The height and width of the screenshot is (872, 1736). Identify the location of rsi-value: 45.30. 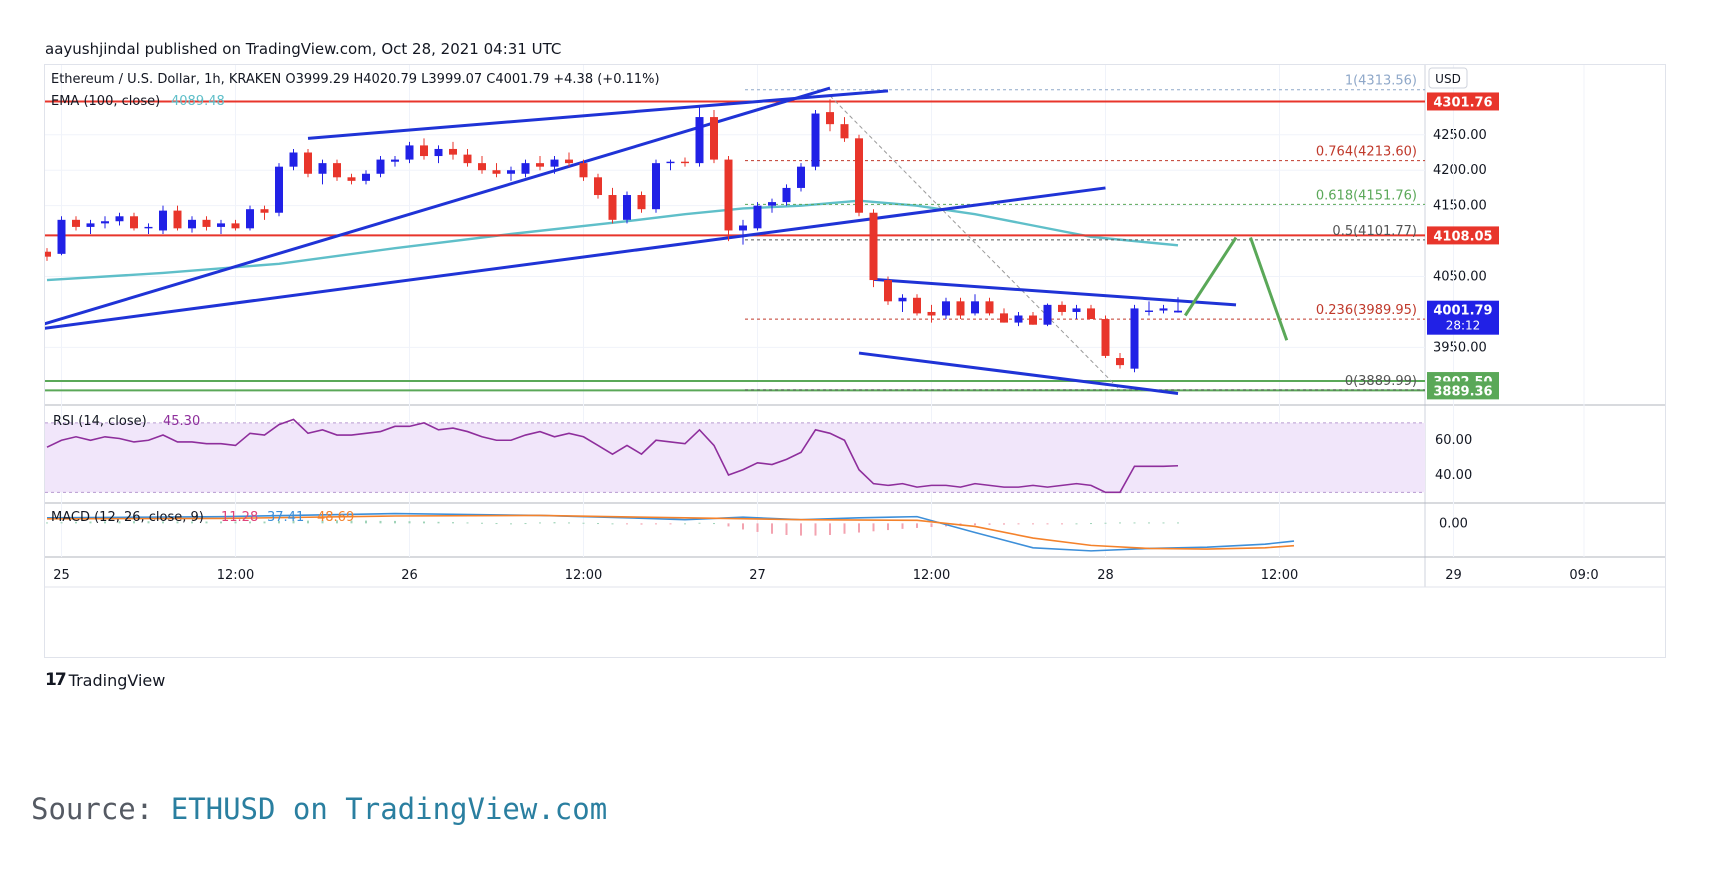
(181, 421).